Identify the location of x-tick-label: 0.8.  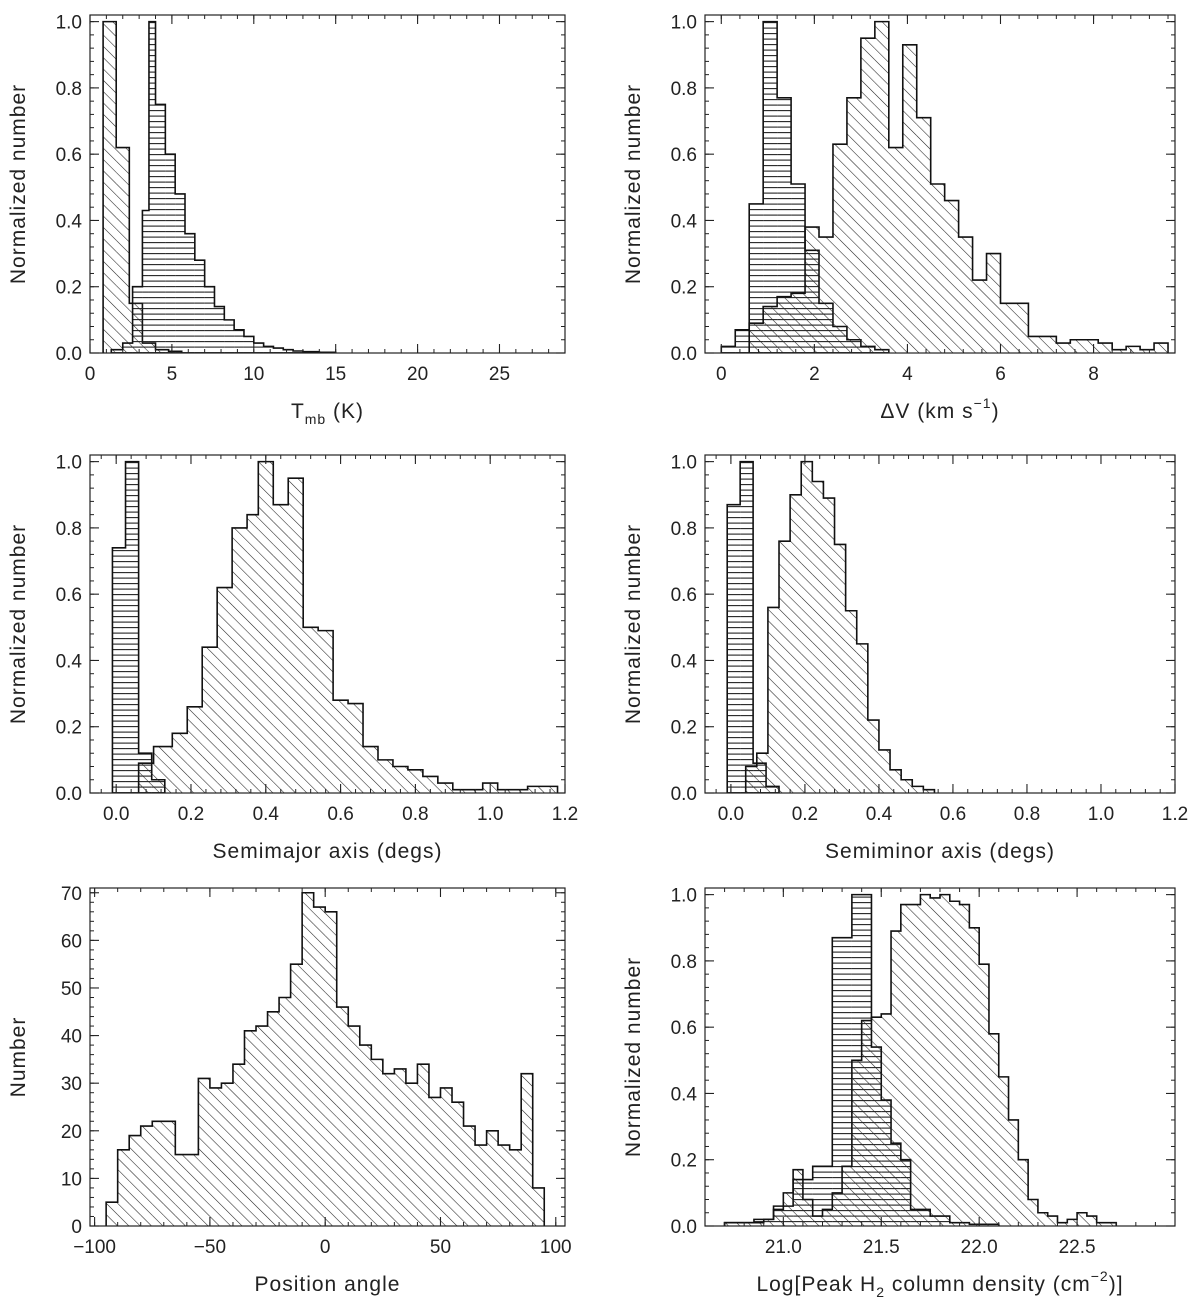
(415, 814).